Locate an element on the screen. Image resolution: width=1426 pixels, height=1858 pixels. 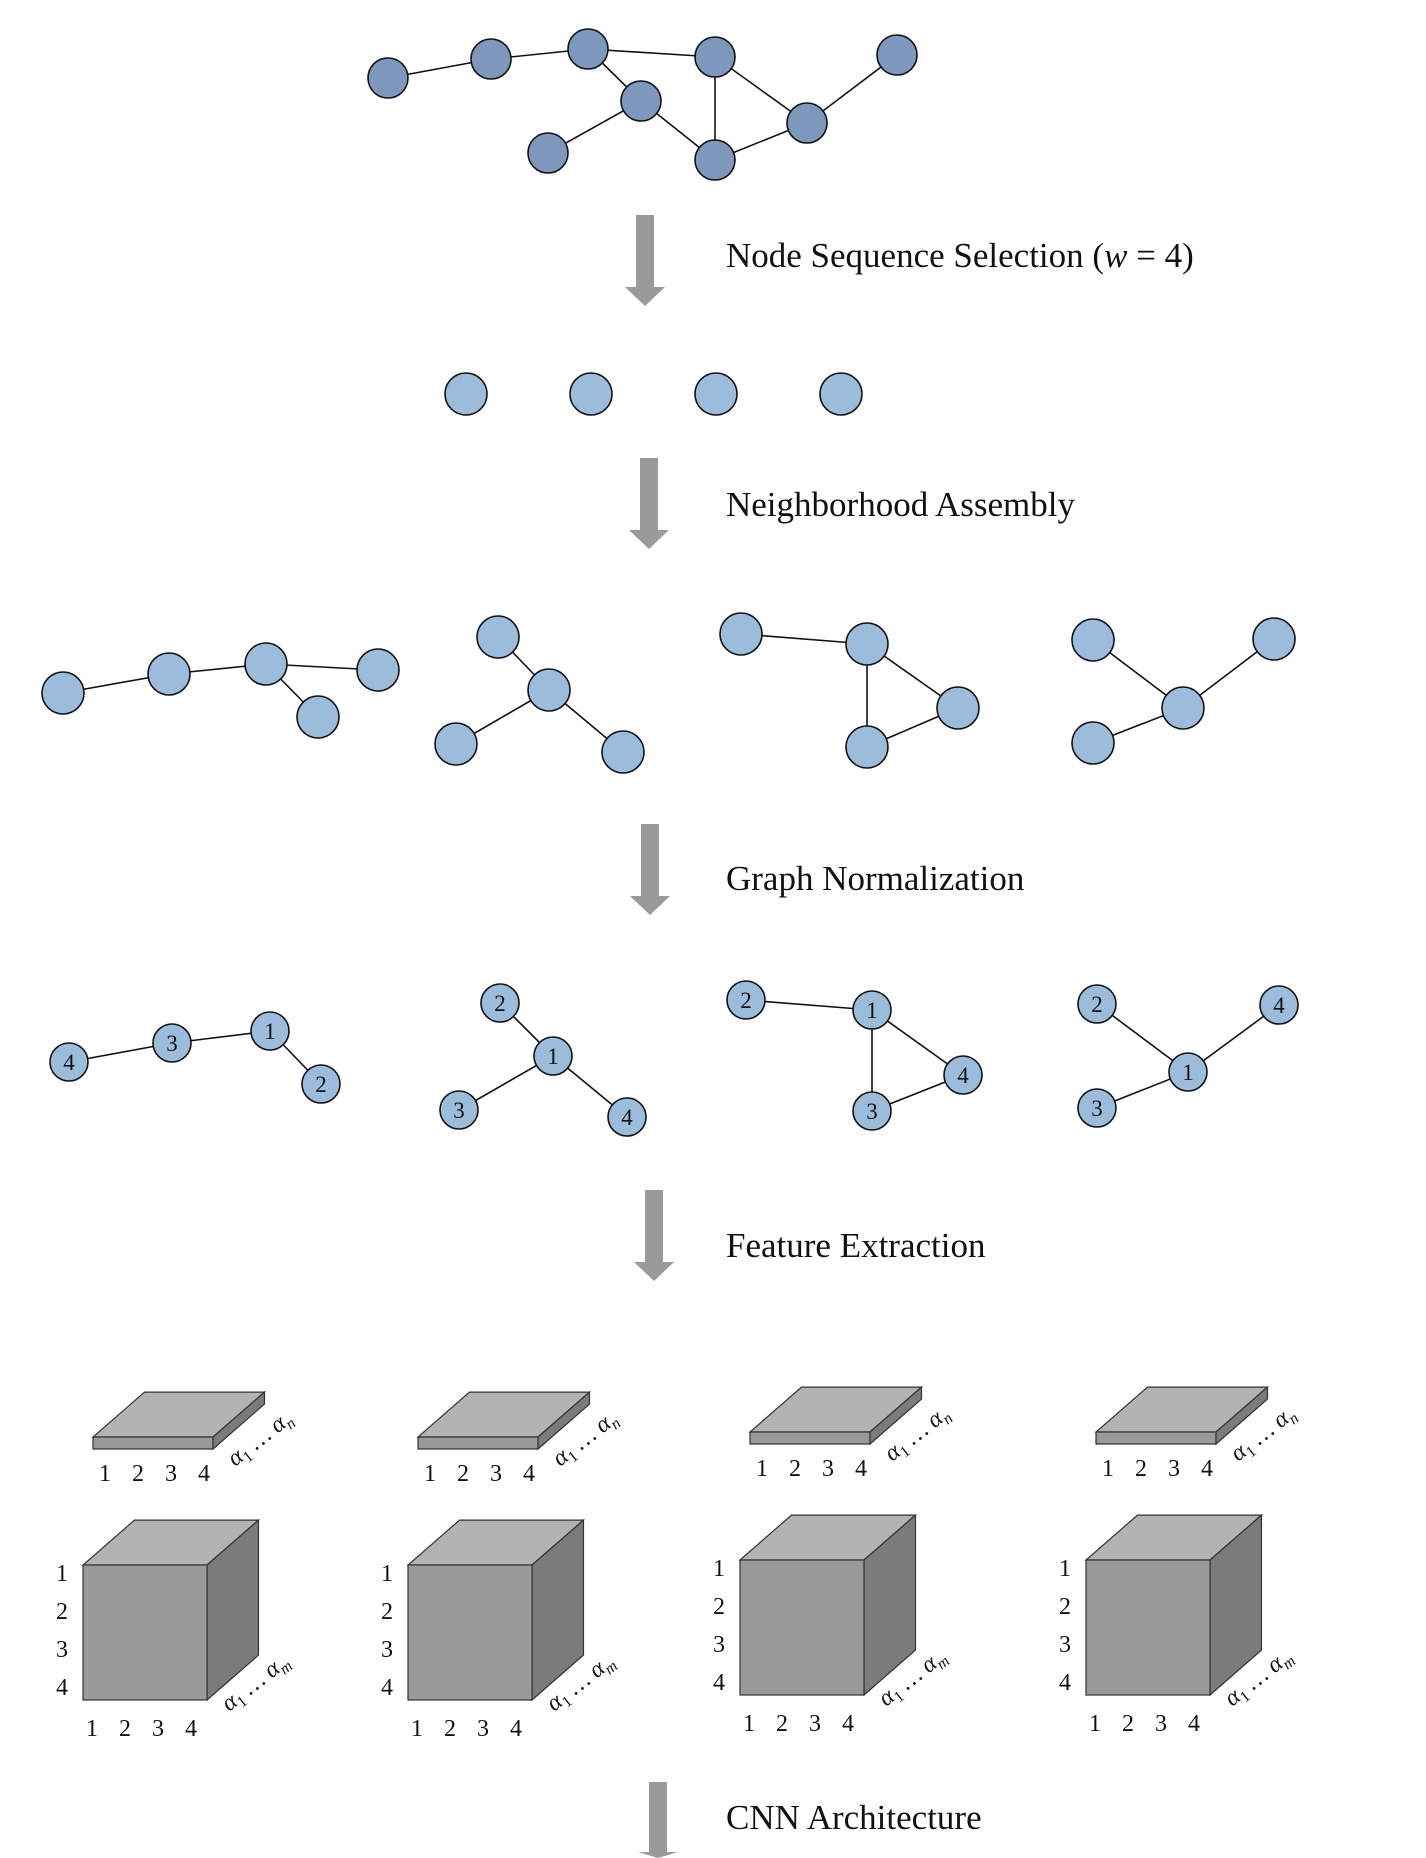
neighborhoods is located at coordinates (668, 693).